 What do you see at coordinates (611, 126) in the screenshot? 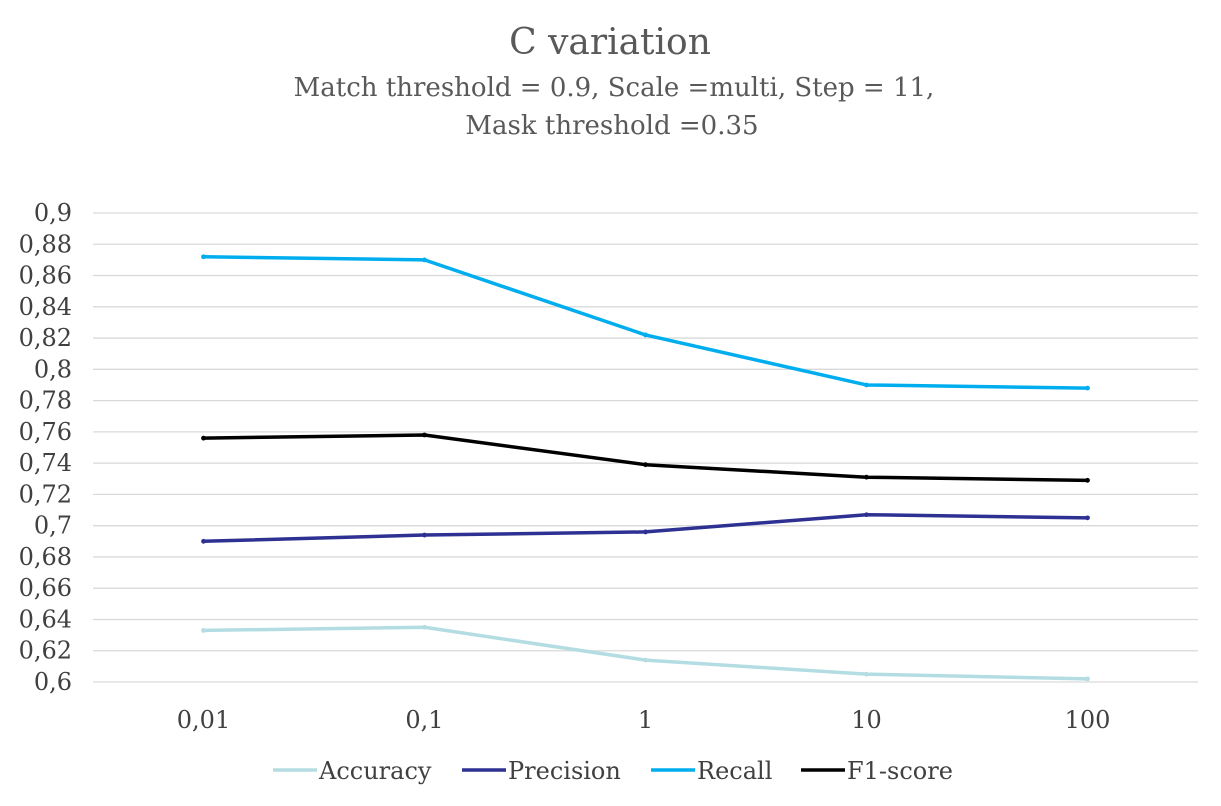
I see `chart-subtitle-line-2: Mask threshold =0.35` at bounding box center [611, 126].